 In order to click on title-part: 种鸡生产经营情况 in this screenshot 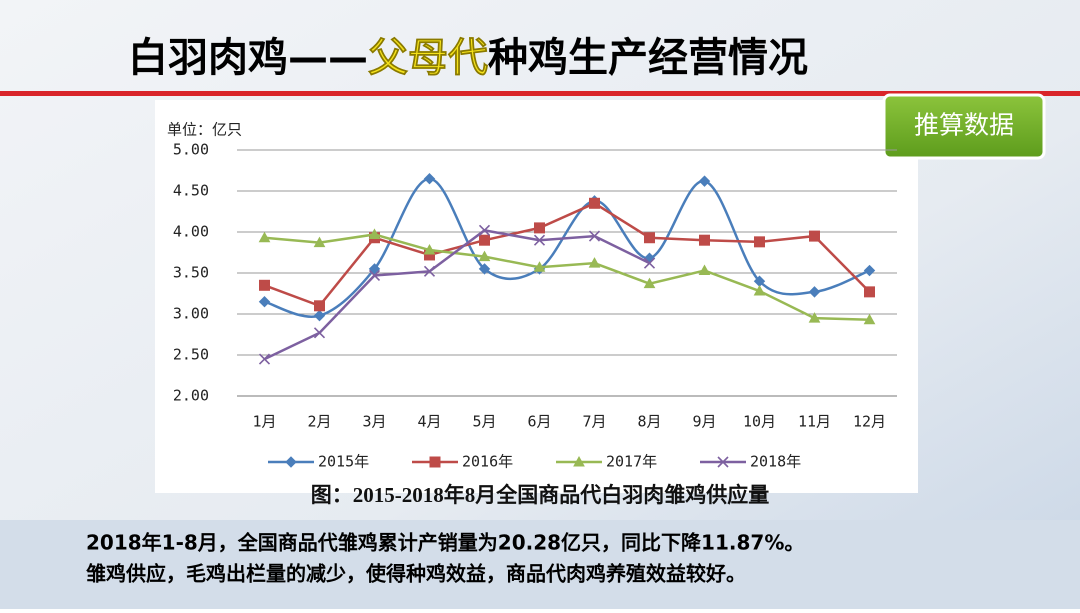, I will do `click(648, 58)`.